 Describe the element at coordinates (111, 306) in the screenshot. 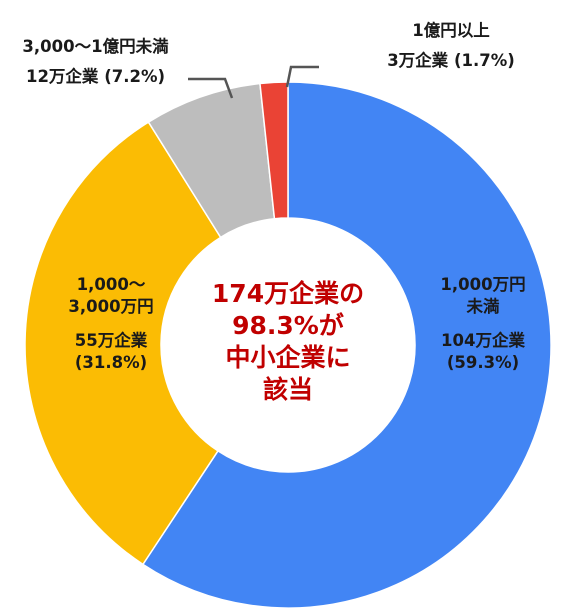

I see `slice-label-line: 3,000万円` at that location.